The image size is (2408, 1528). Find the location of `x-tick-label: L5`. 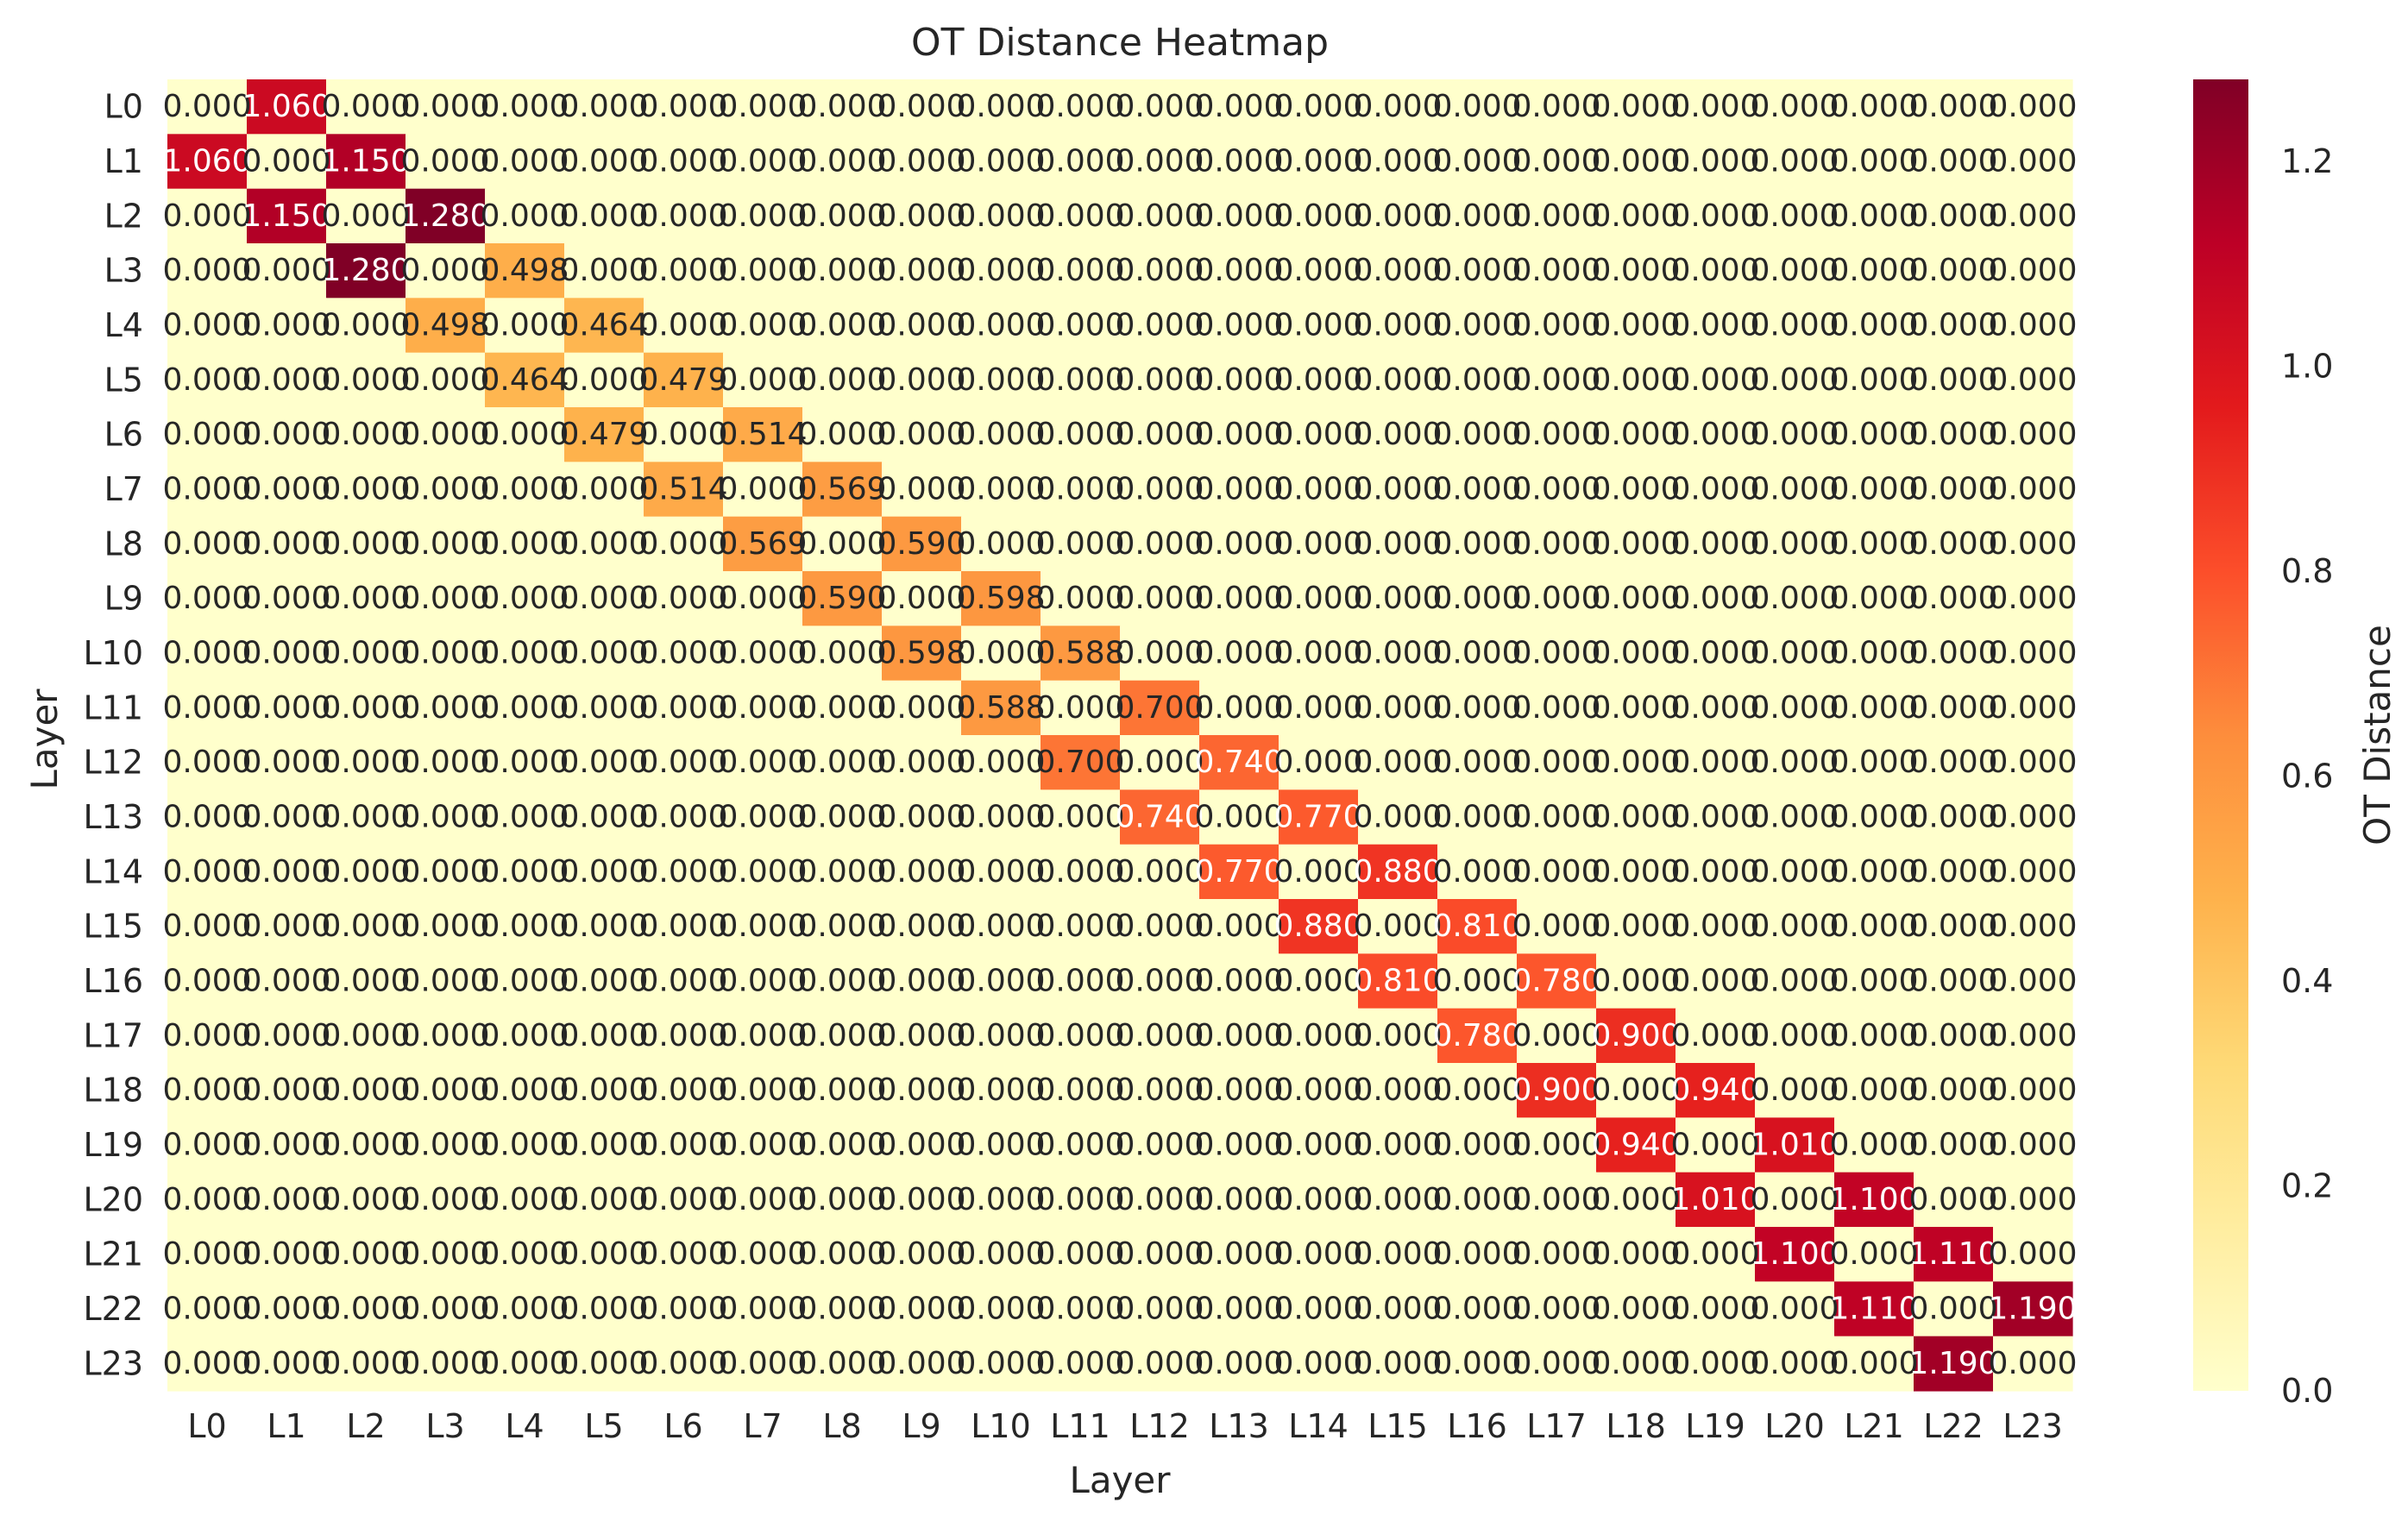

x-tick-label: L5 is located at coordinates (604, 1426).